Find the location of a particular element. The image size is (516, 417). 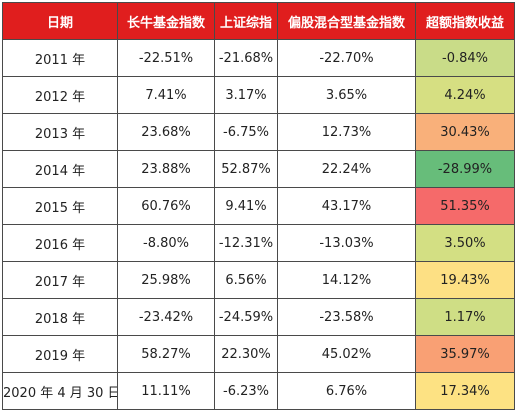

cell-excess-return: 17.34% is located at coordinates (465, 391).